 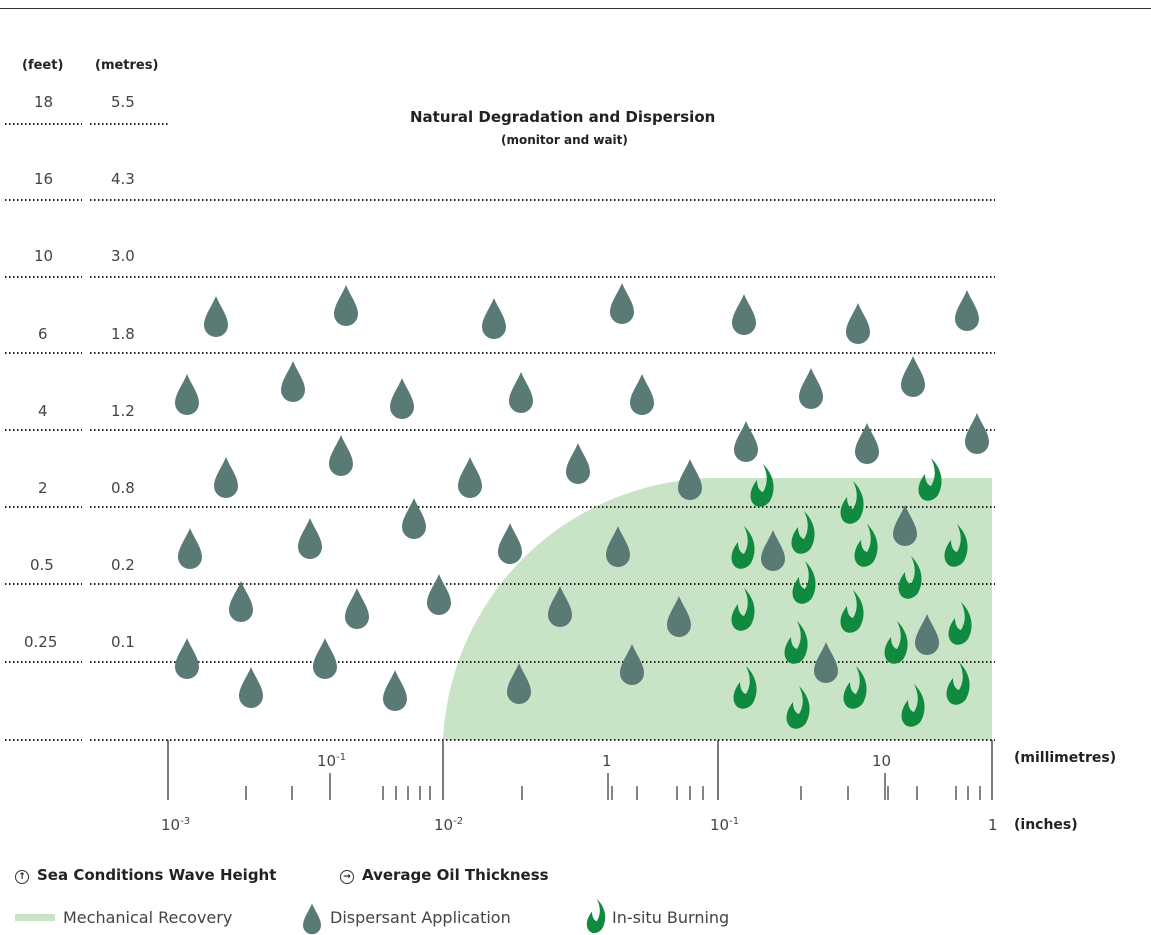 I want to click on metres-label: 0.1, so click(x=123, y=642).